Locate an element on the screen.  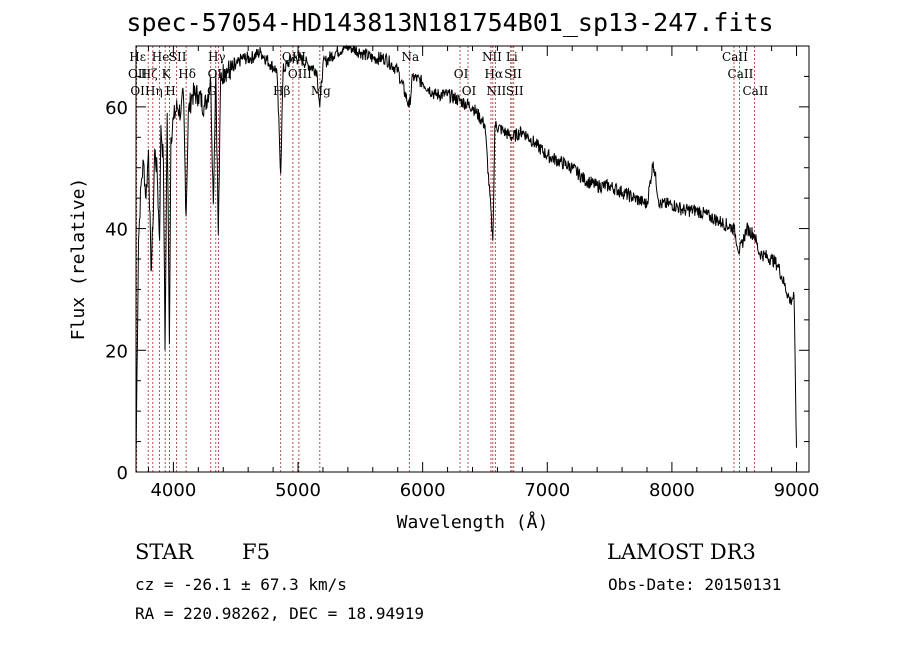
line-mark-label: Hη is located at coordinates (154, 91).